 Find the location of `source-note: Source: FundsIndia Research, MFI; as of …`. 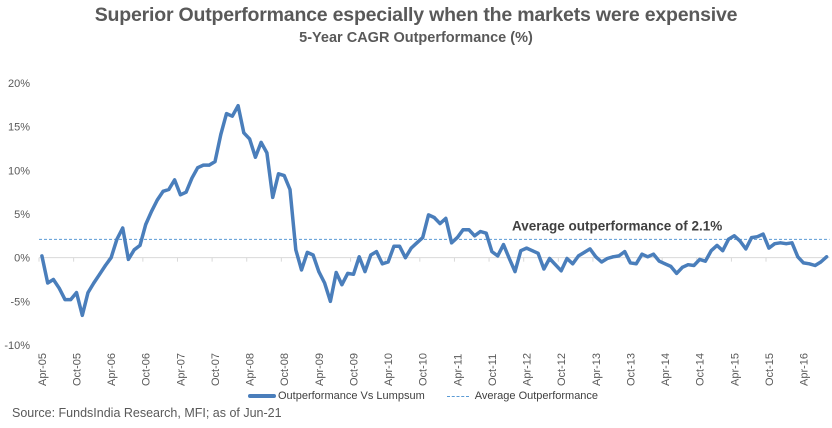

source-note: Source: FundsIndia Research, MFI; as of … is located at coordinates (147, 413).